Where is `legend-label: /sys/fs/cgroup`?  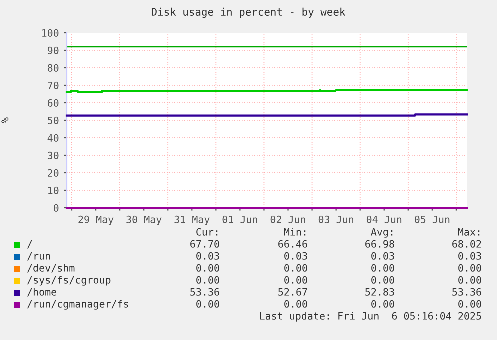 legend-label: /sys/fs/cgroup is located at coordinates (69, 281).